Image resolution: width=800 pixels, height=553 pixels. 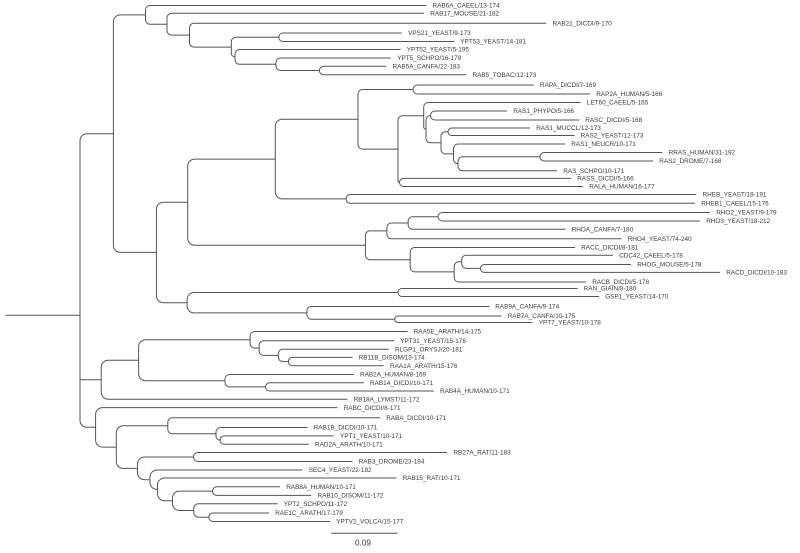 I want to click on svg-text: RACB_DICDI/5-178, so click(x=620, y=282).